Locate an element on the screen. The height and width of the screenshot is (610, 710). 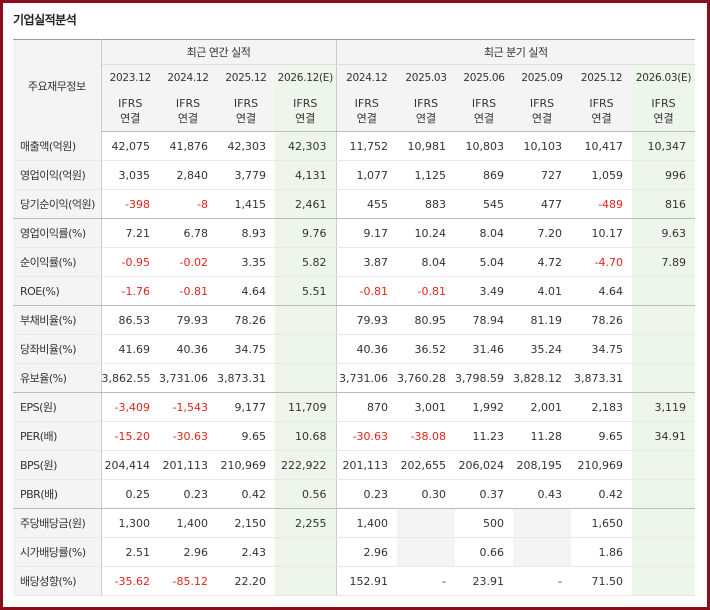
value-cell: 23.91 is located at coordinates (484, 581).